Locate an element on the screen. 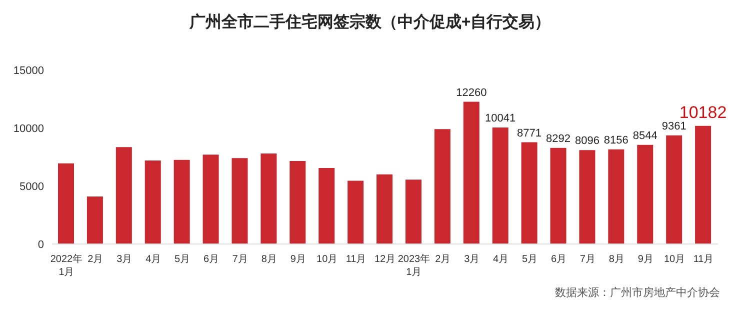  x-tick-label: 12月 is located at coordinates (385, 259).